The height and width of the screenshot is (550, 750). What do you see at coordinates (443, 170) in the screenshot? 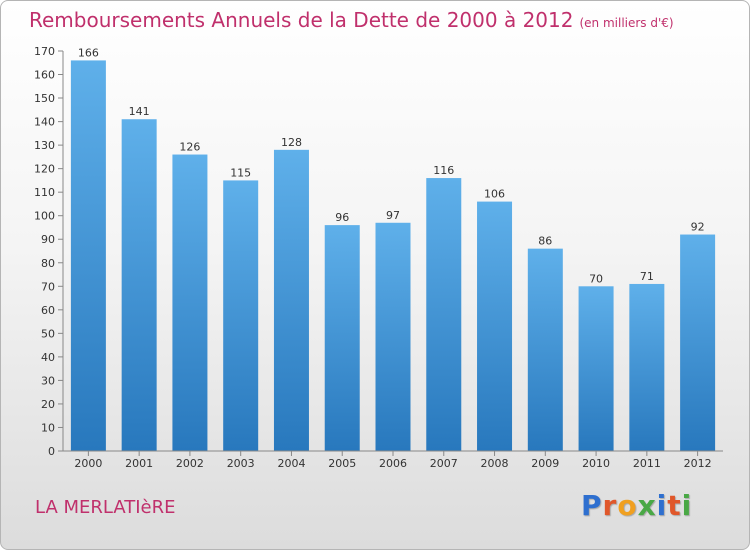
I see `bar-value-label: 116` at bounding box center [443, 170].